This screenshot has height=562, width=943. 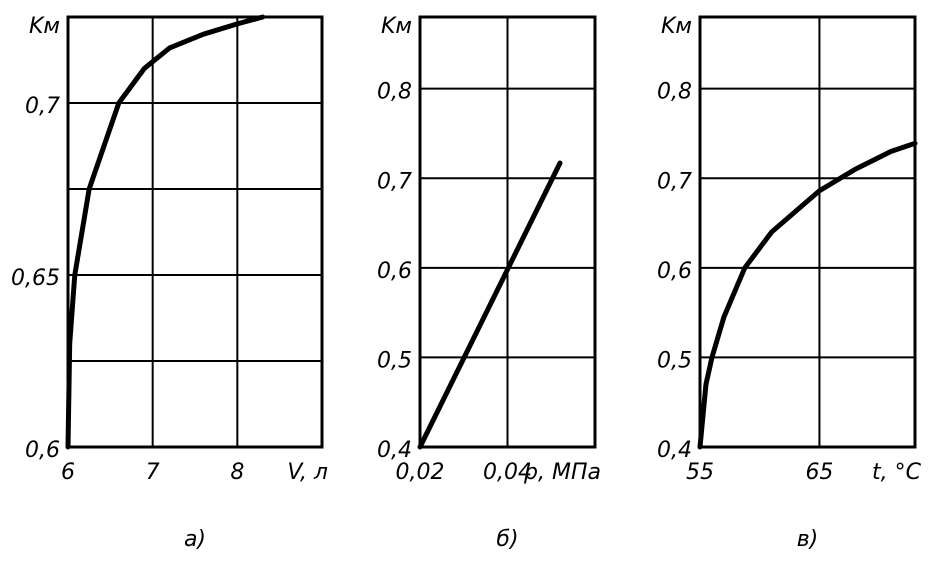 I want to click on x-axis-label: p, МПа, so click(x=562, y=472).